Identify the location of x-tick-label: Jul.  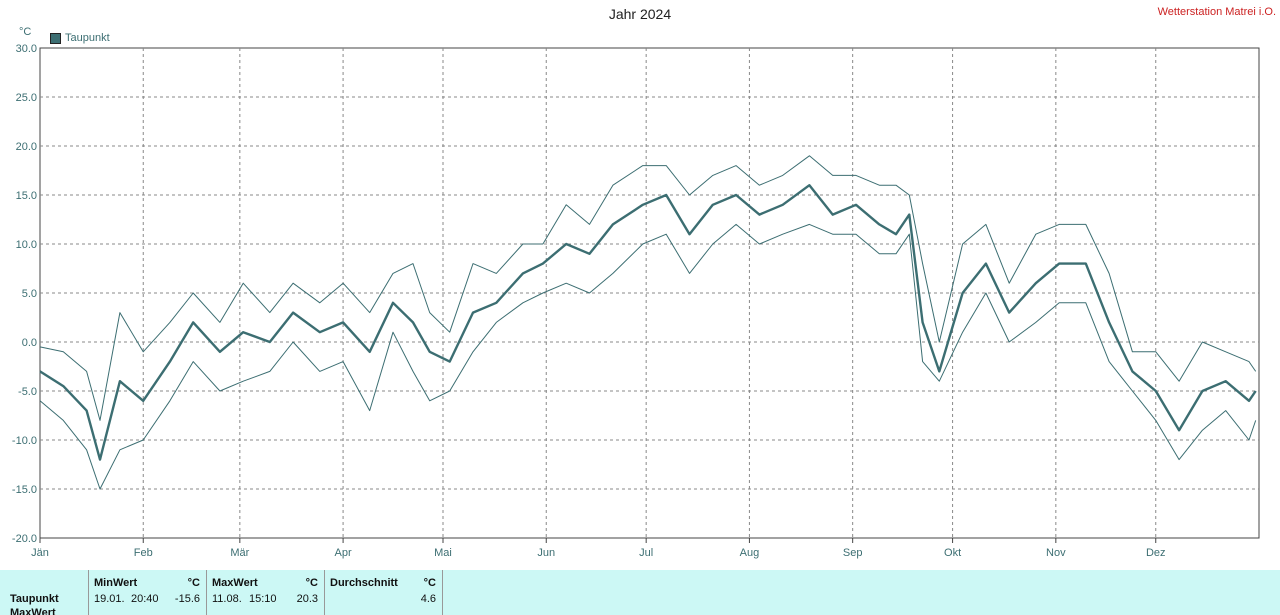
(646, 553).